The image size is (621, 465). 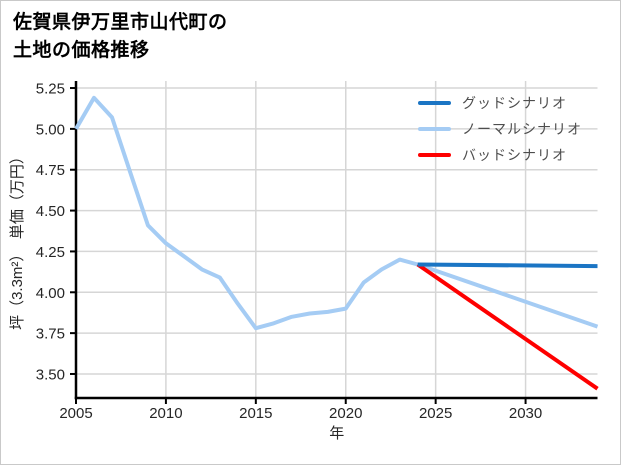 What do you see at coordinates (50, 89) in the screenshot?
I see `svg-text: 5.25` at bounding box center [50, 89].